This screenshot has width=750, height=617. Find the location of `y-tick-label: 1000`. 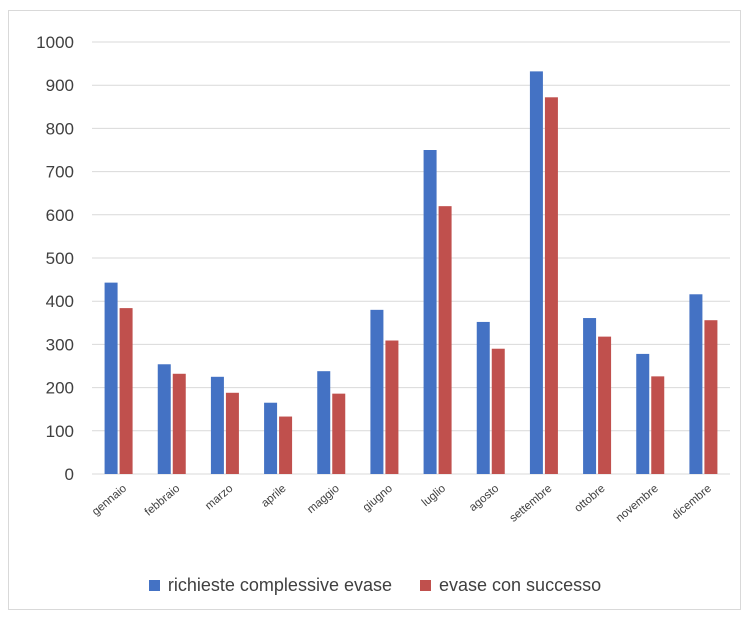

y-tick-label: 1000 is located at coordinates (55, 42).